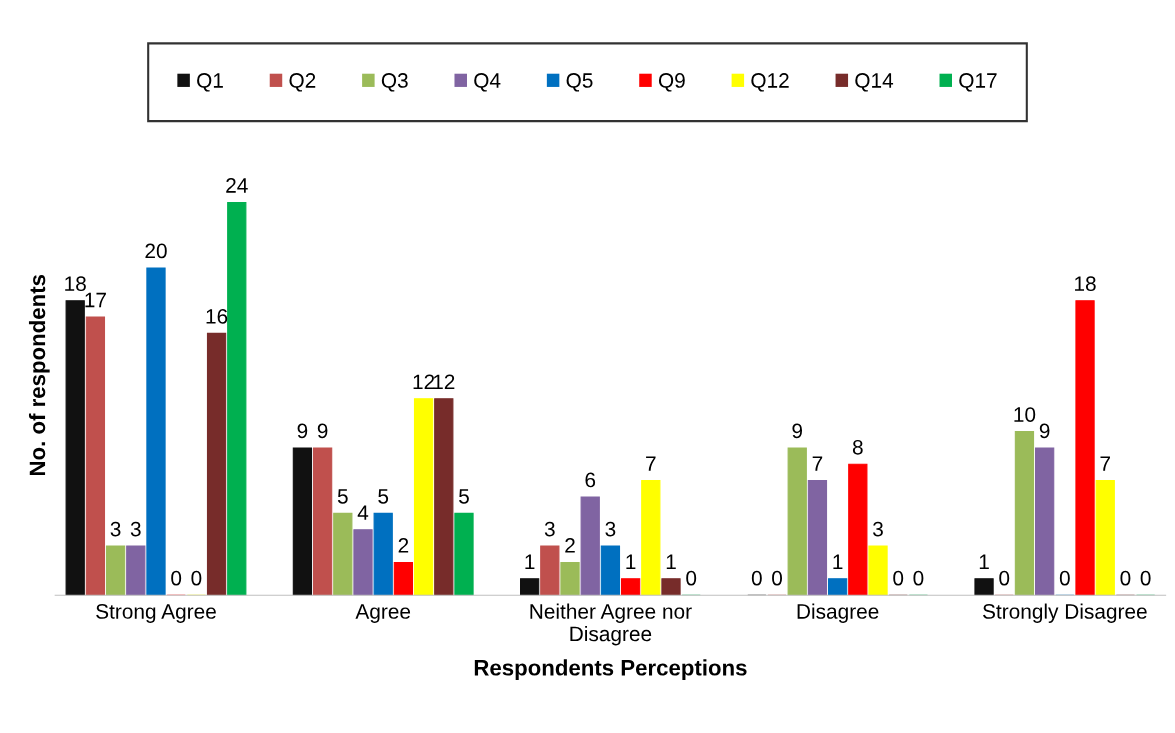 The image size is (1175, 733). What do you see at coordinates (770, 82) in the screenshot?
I see `legend-label: Q12` at bounding box center [770, 82].